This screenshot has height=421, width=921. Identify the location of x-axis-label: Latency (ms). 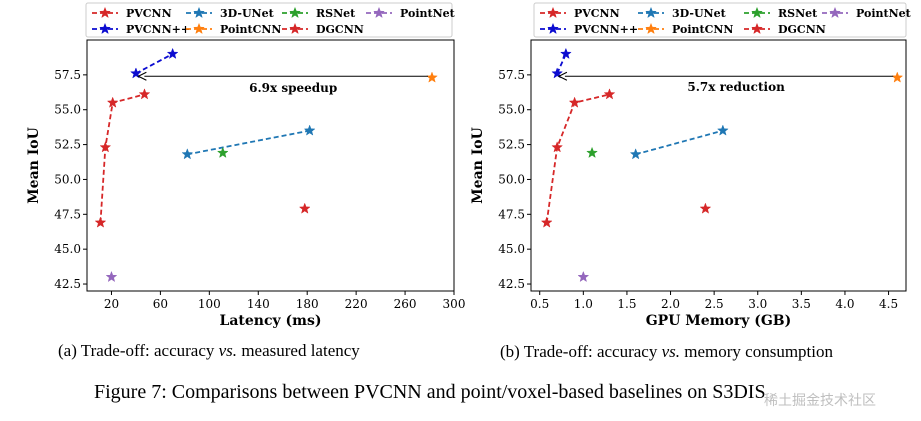
(271, 321).